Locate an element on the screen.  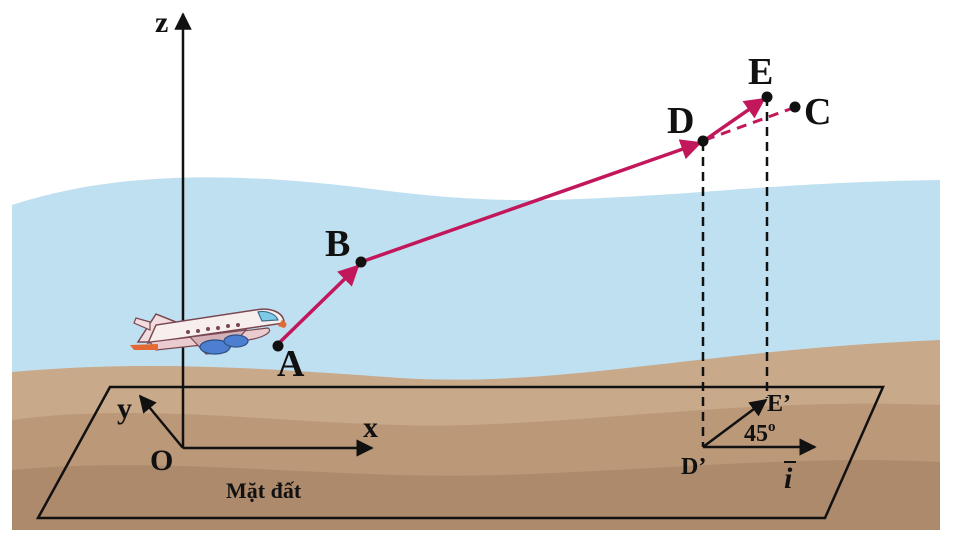
label-D: D is located at coordinates (680, 121).